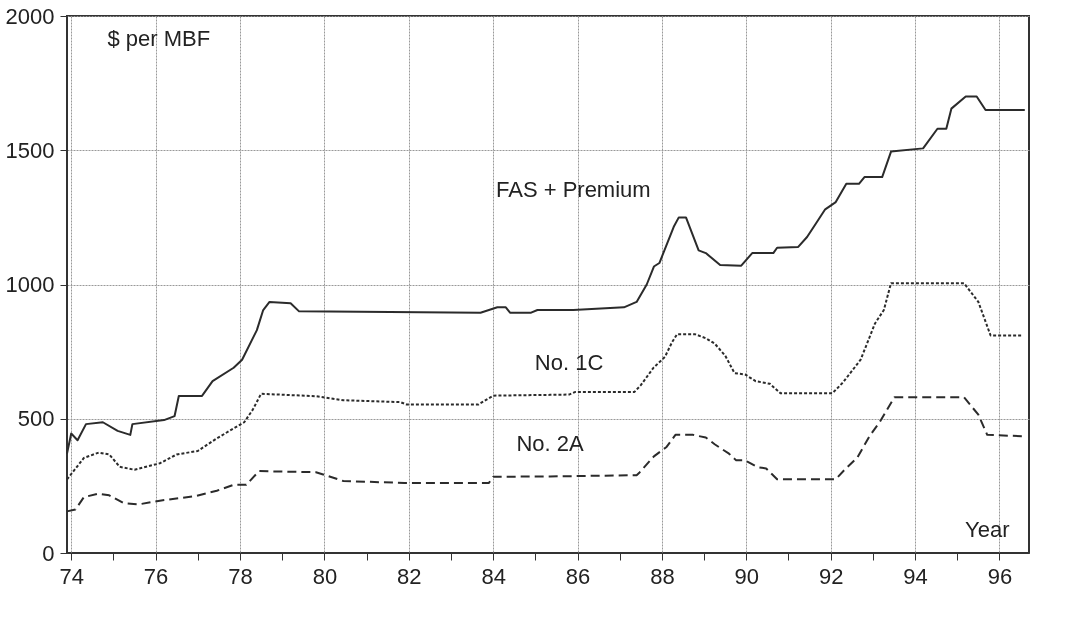 The height and width of the screenshot is (620, 1089). What do you see at coordinates (30, 150) in the screenshot?
I see `y-tick-label: 1500` at bounding box center [30, 150].